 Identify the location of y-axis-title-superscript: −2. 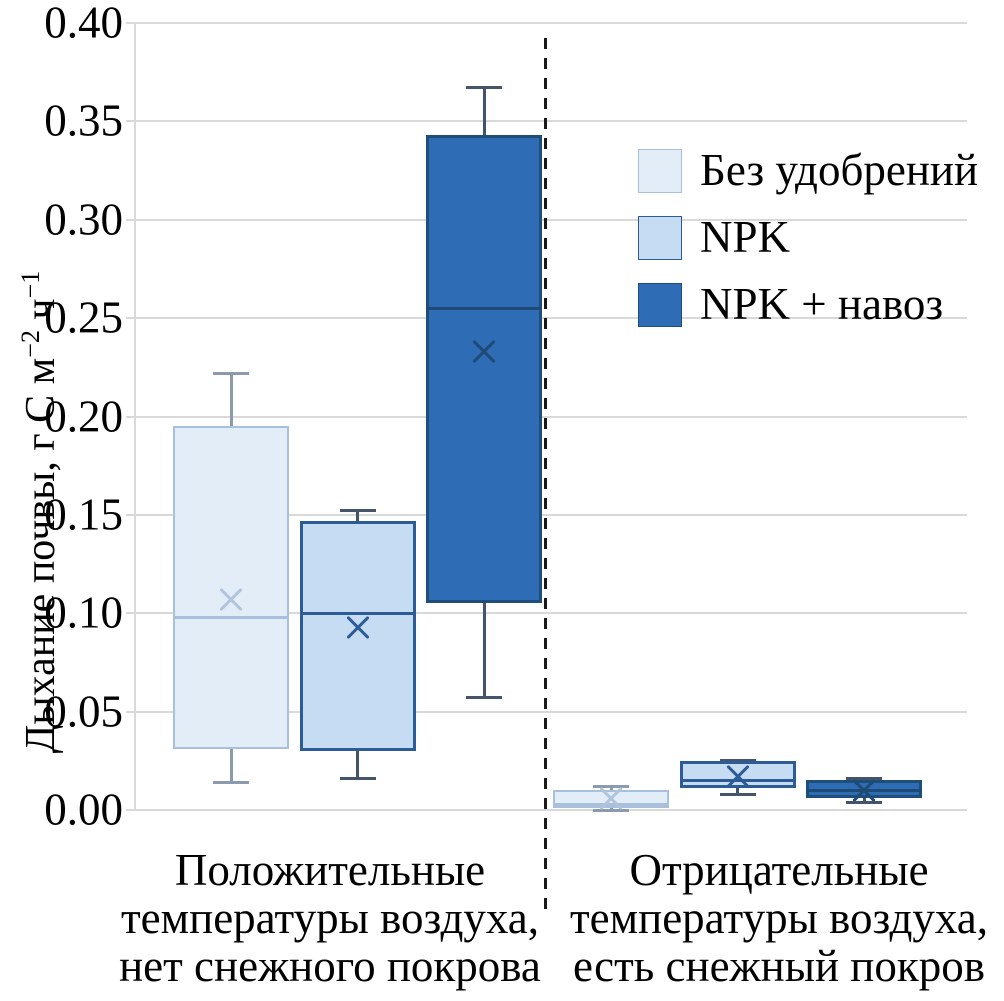
(30, 344).